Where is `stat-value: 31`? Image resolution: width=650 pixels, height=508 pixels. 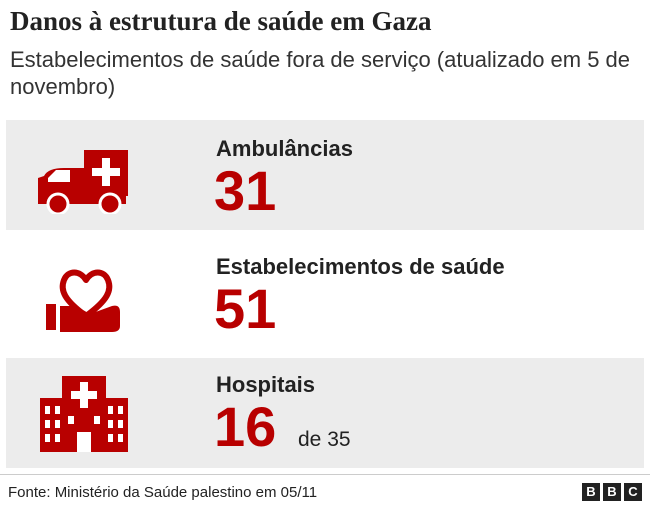
stat-value: 31 is located at coordinates (245, 190).